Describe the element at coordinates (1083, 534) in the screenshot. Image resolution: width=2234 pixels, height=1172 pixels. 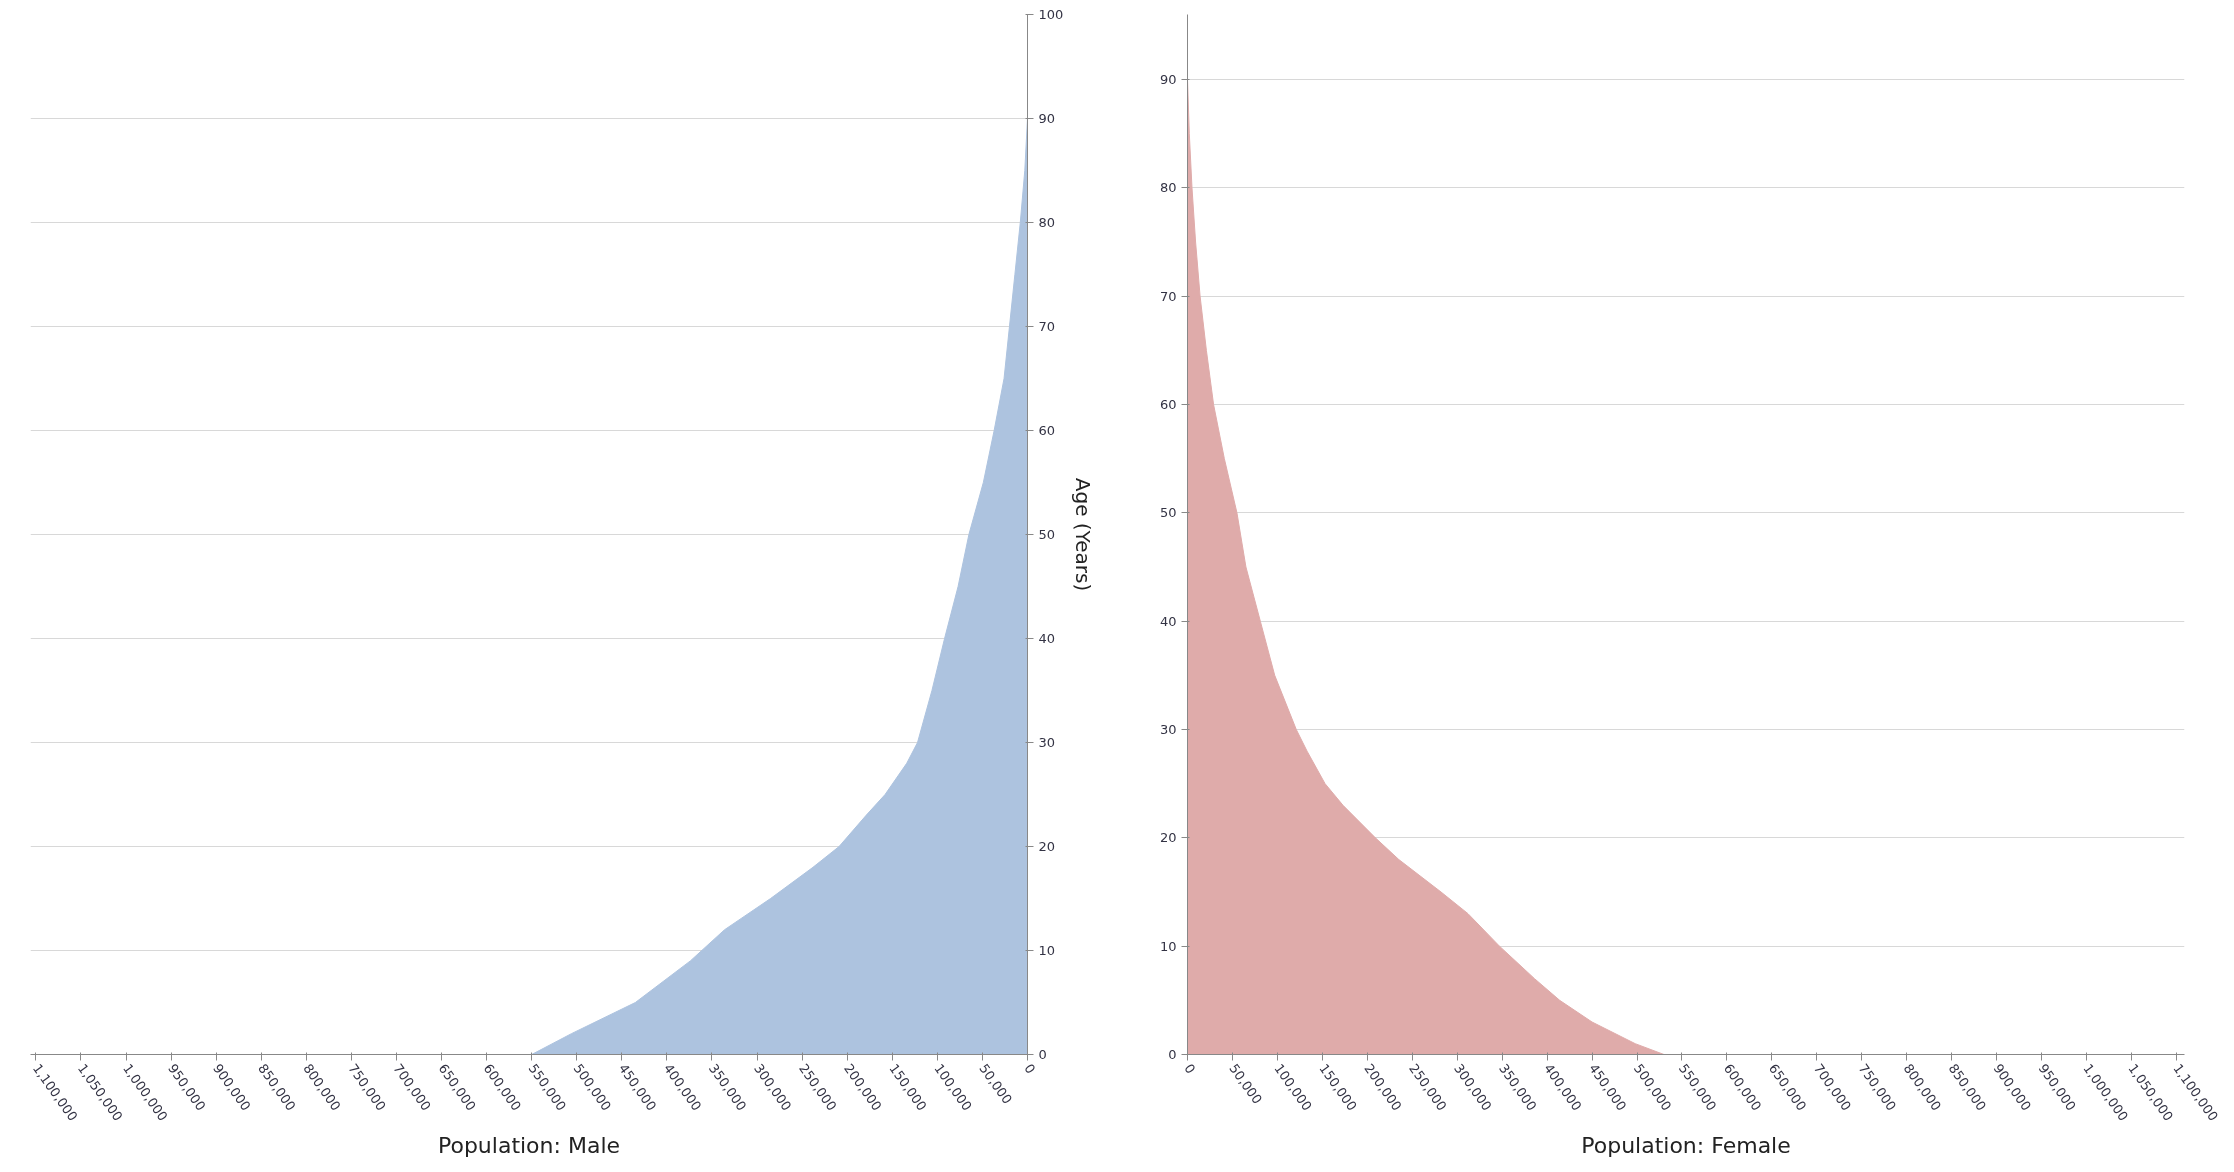
I see `y-axis-title: Age (Years)` at that location.